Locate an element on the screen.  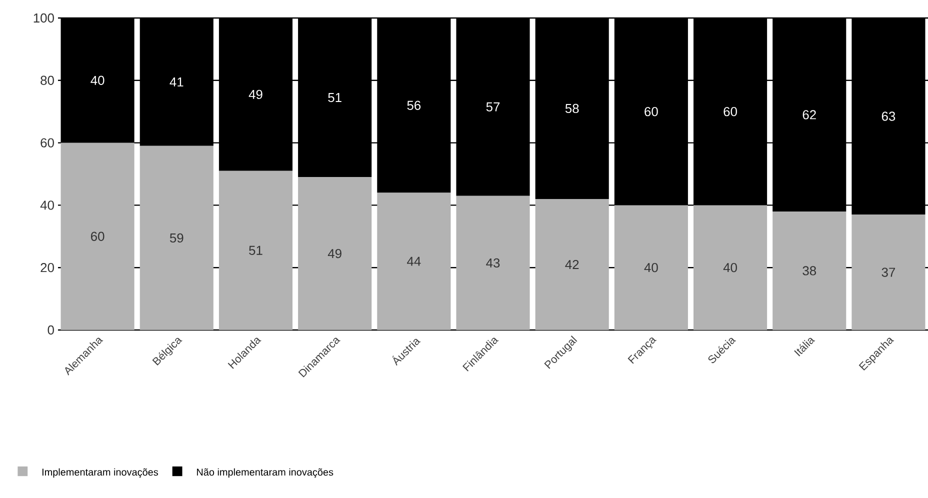
data-label: 44 is located at coordinates (414, 261).